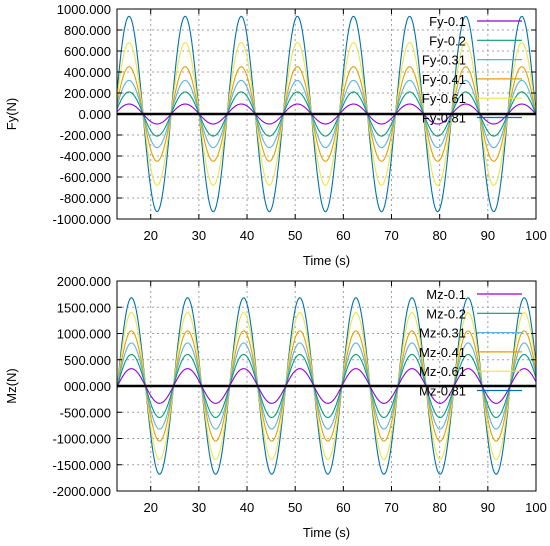  I want to click on legend: Mz-0.1 Mz-0.2 Mz-0.31 Mz-0.41 Mz-0.61 Mz-0.81, so click(470, 343).